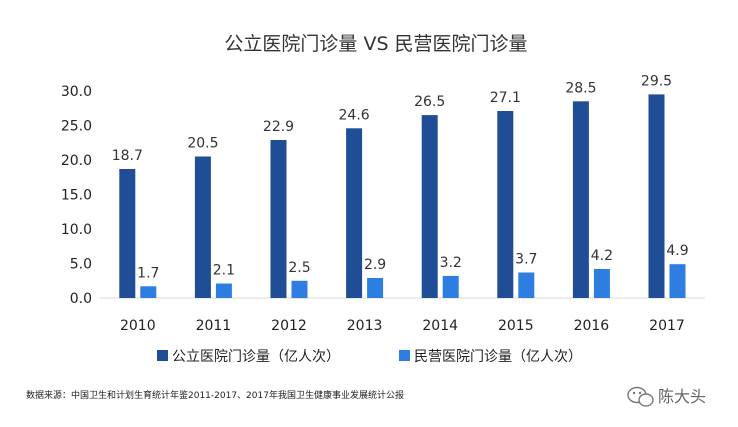 Image resolution: width=738 pixels, height=427 pixels. Describe the element at coordinates (505, 98) in the screenshot. I see `data-label-public: 27.1` at that location.